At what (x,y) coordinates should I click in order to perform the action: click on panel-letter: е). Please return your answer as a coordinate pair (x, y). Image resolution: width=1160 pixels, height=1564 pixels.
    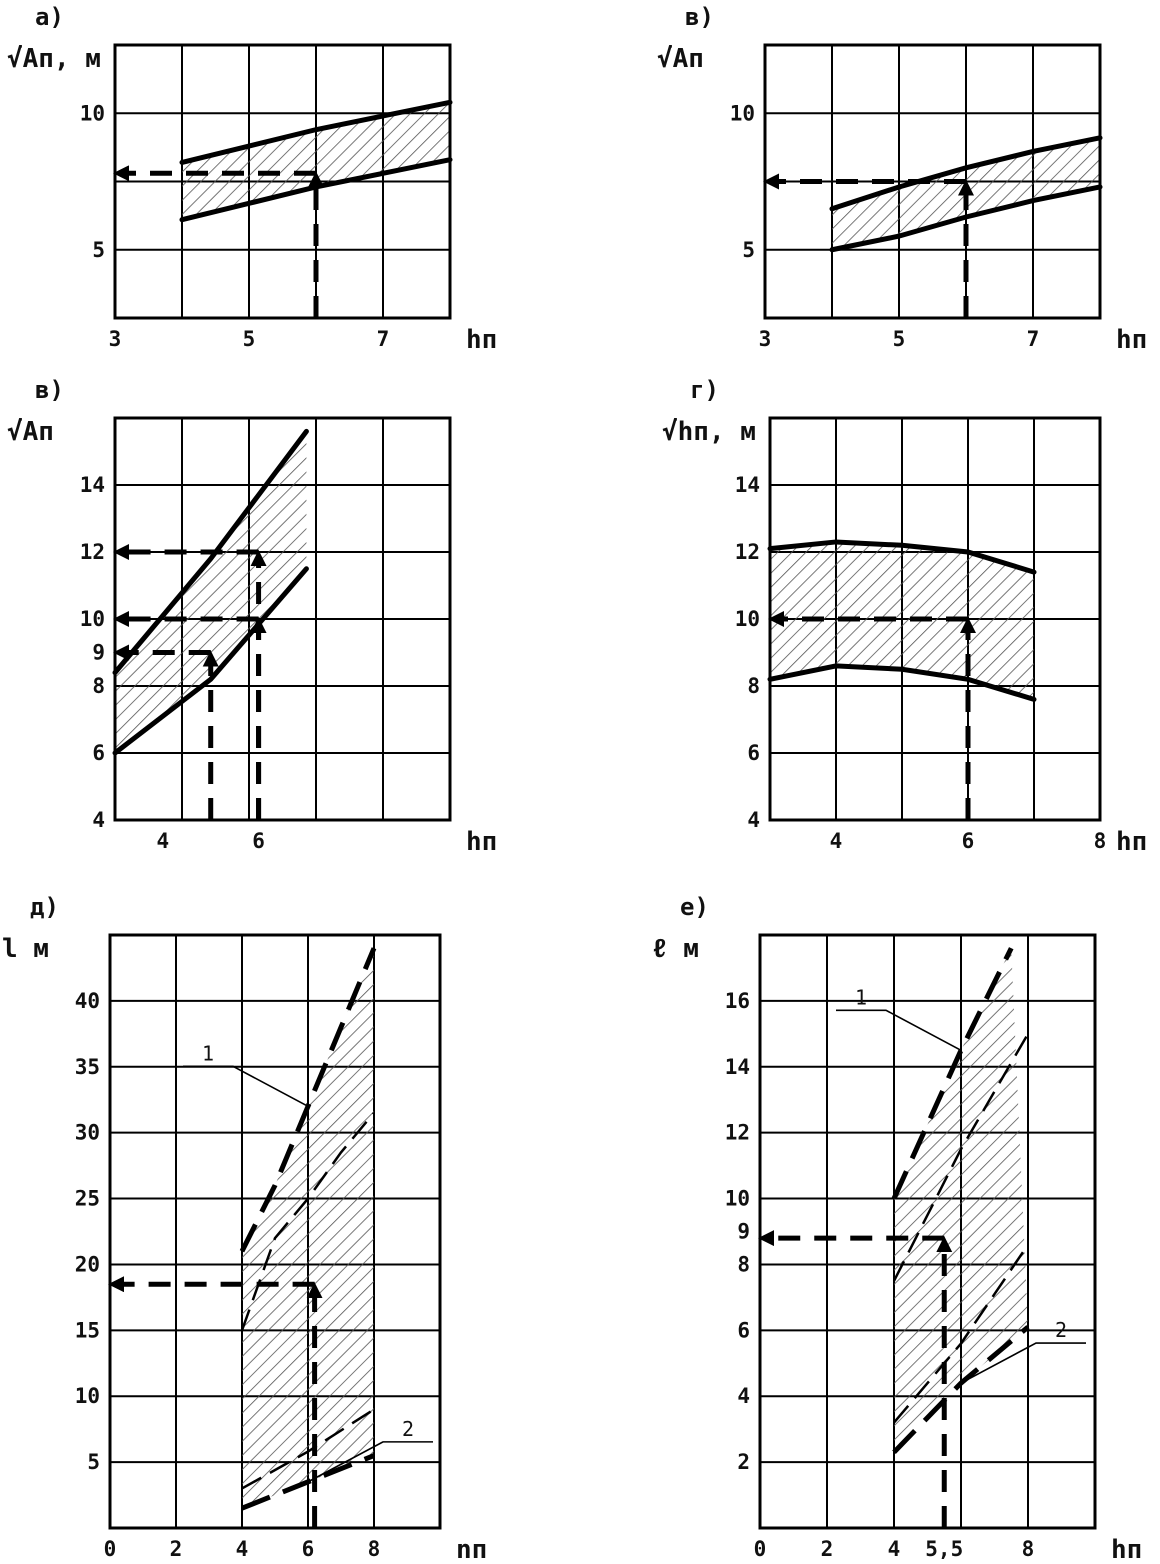
    Looking at the image, I should click on (694, 907).